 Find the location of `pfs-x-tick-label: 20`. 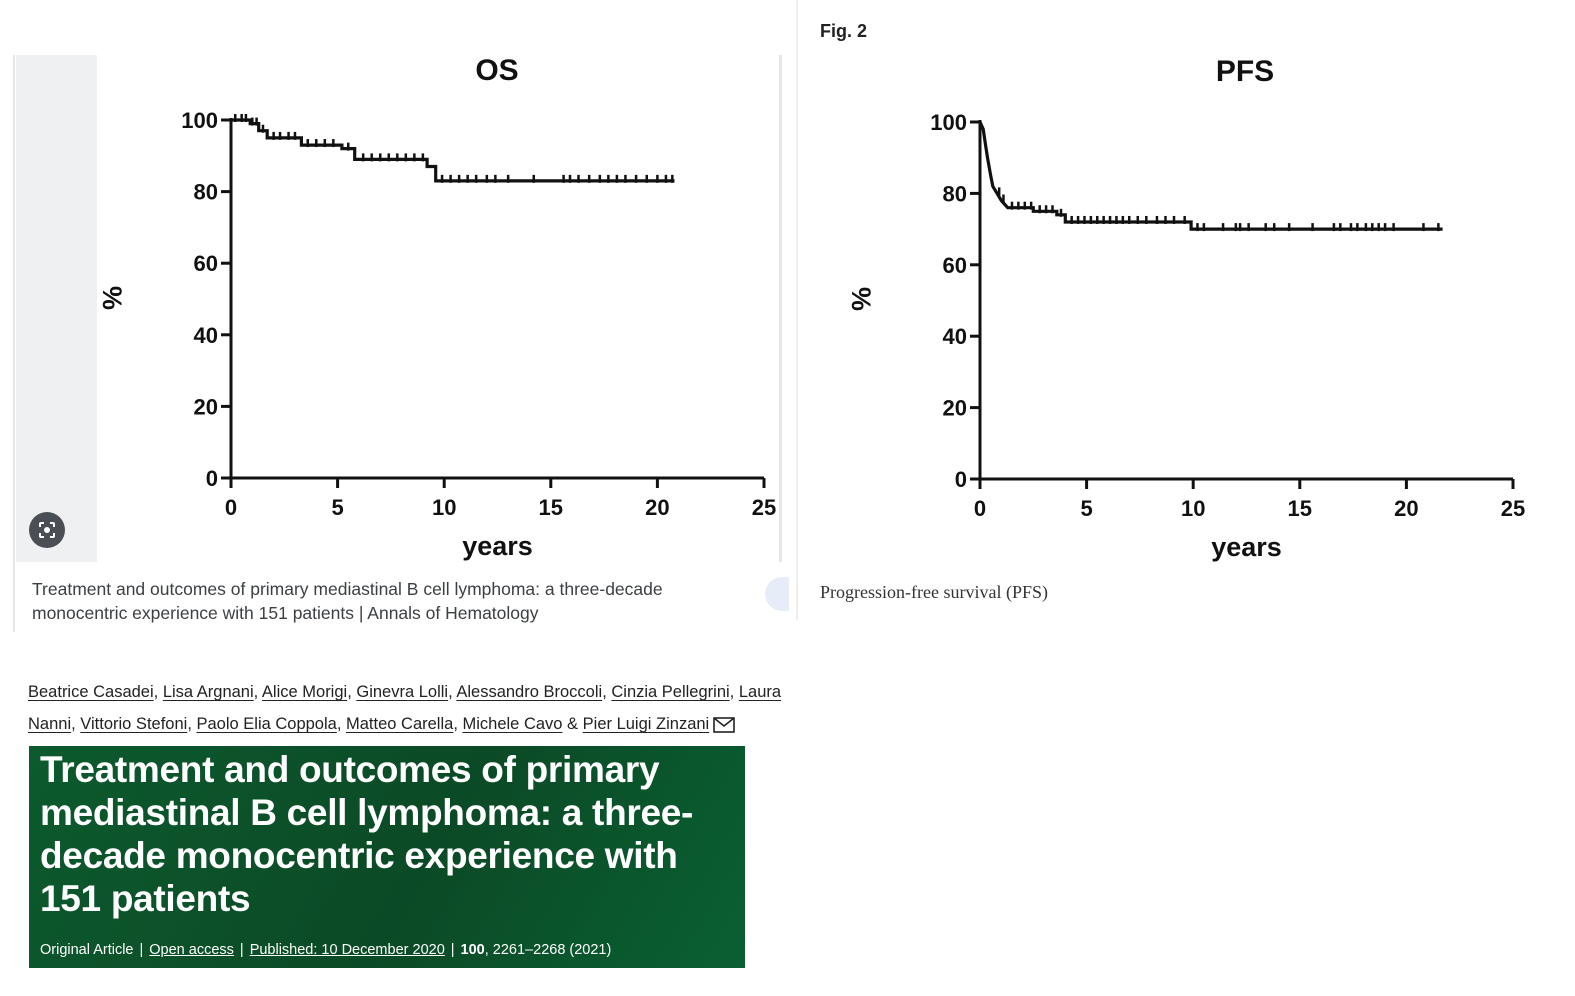

pfs-x-tick-label: 20 is located at coordinates (1406, 508).